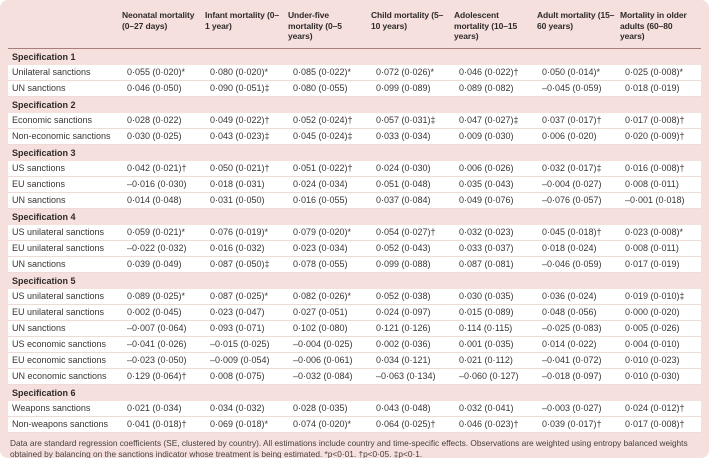 The image size is (709, 458). Describe the element at coordinates (410, 184) in the screenshot. I see `value-cell: 0·051 (0·048)` at that location.